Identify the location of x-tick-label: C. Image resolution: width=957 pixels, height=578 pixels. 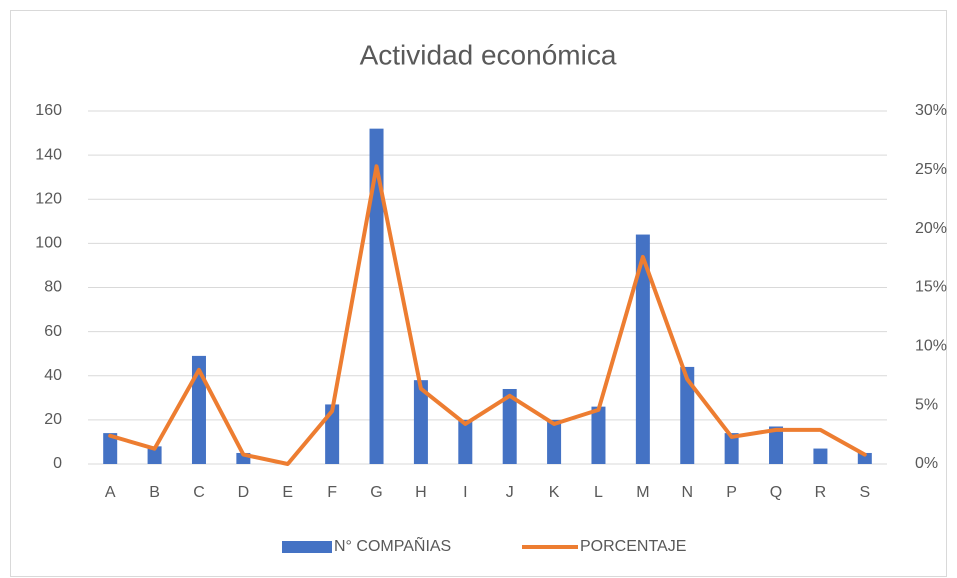
(199, 492).